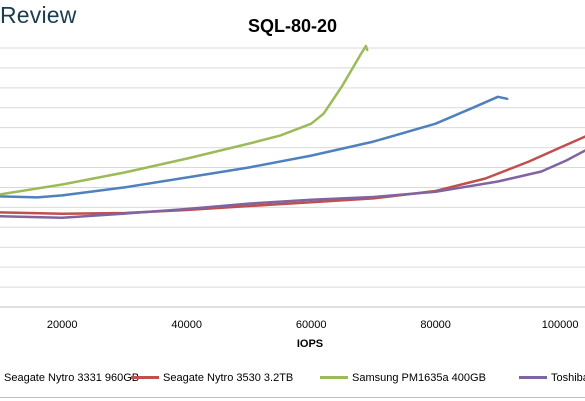  I want to click on legend-label: Samsung PM1635a 400GB, so click(419, 378).